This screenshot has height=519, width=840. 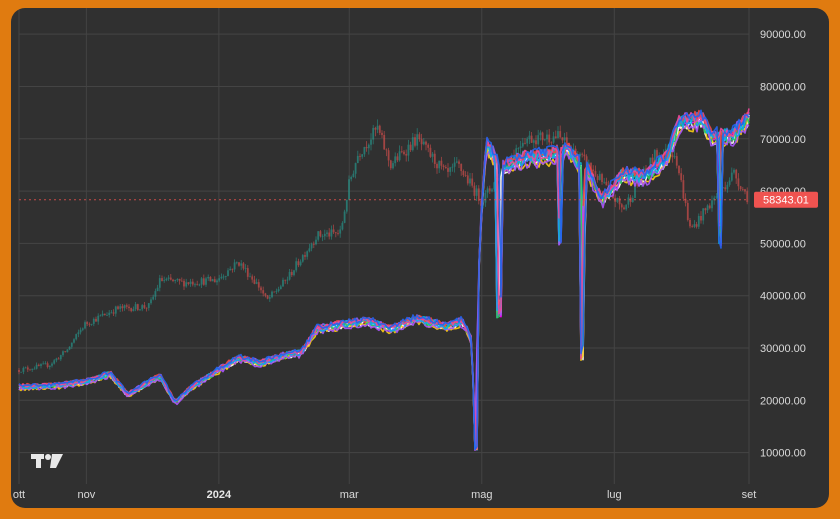 I want to click on y-tick-label: 50000.00, so click(x=783, y=244).